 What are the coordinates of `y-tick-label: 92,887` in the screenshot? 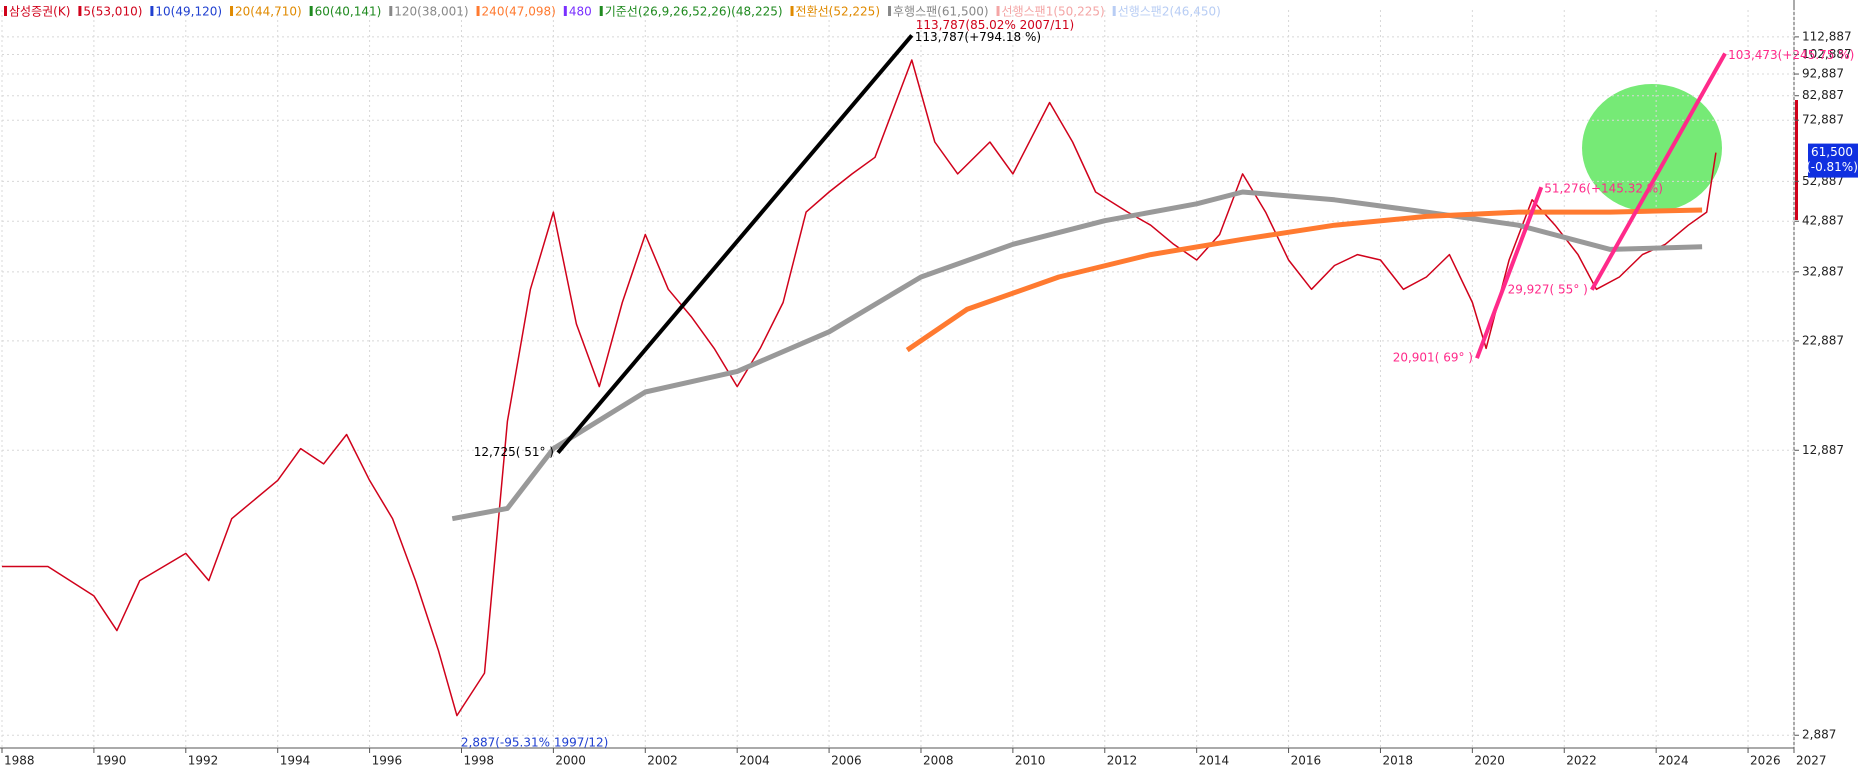 It's located at (1823, 74).